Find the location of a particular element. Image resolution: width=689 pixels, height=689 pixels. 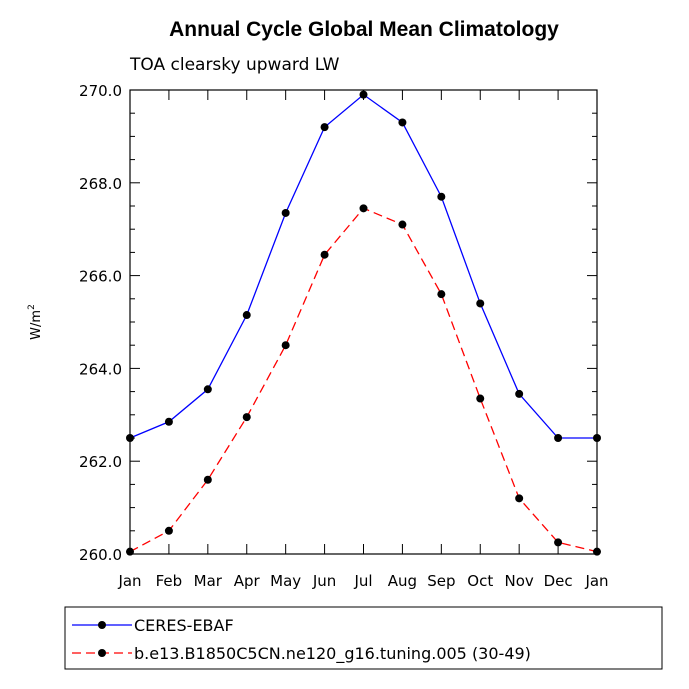

x-tick-label: Mar is located at coordinates (208, 581).